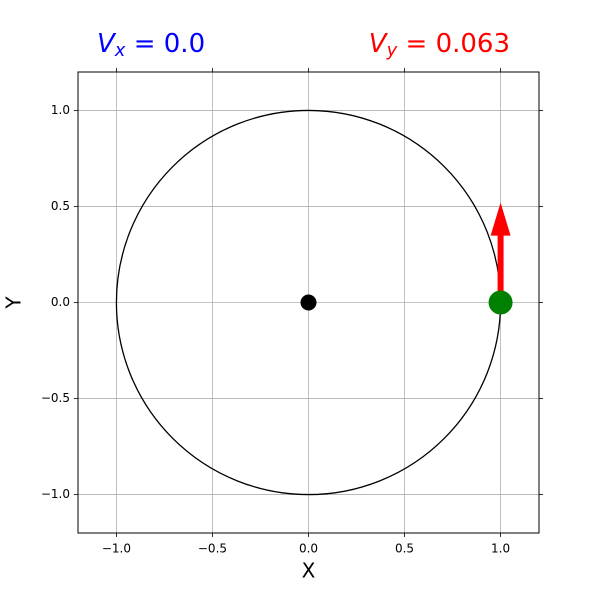 This screenshot has height=600, width=600. I want to click on annotation-text: = 0.0, so click(165, 44).